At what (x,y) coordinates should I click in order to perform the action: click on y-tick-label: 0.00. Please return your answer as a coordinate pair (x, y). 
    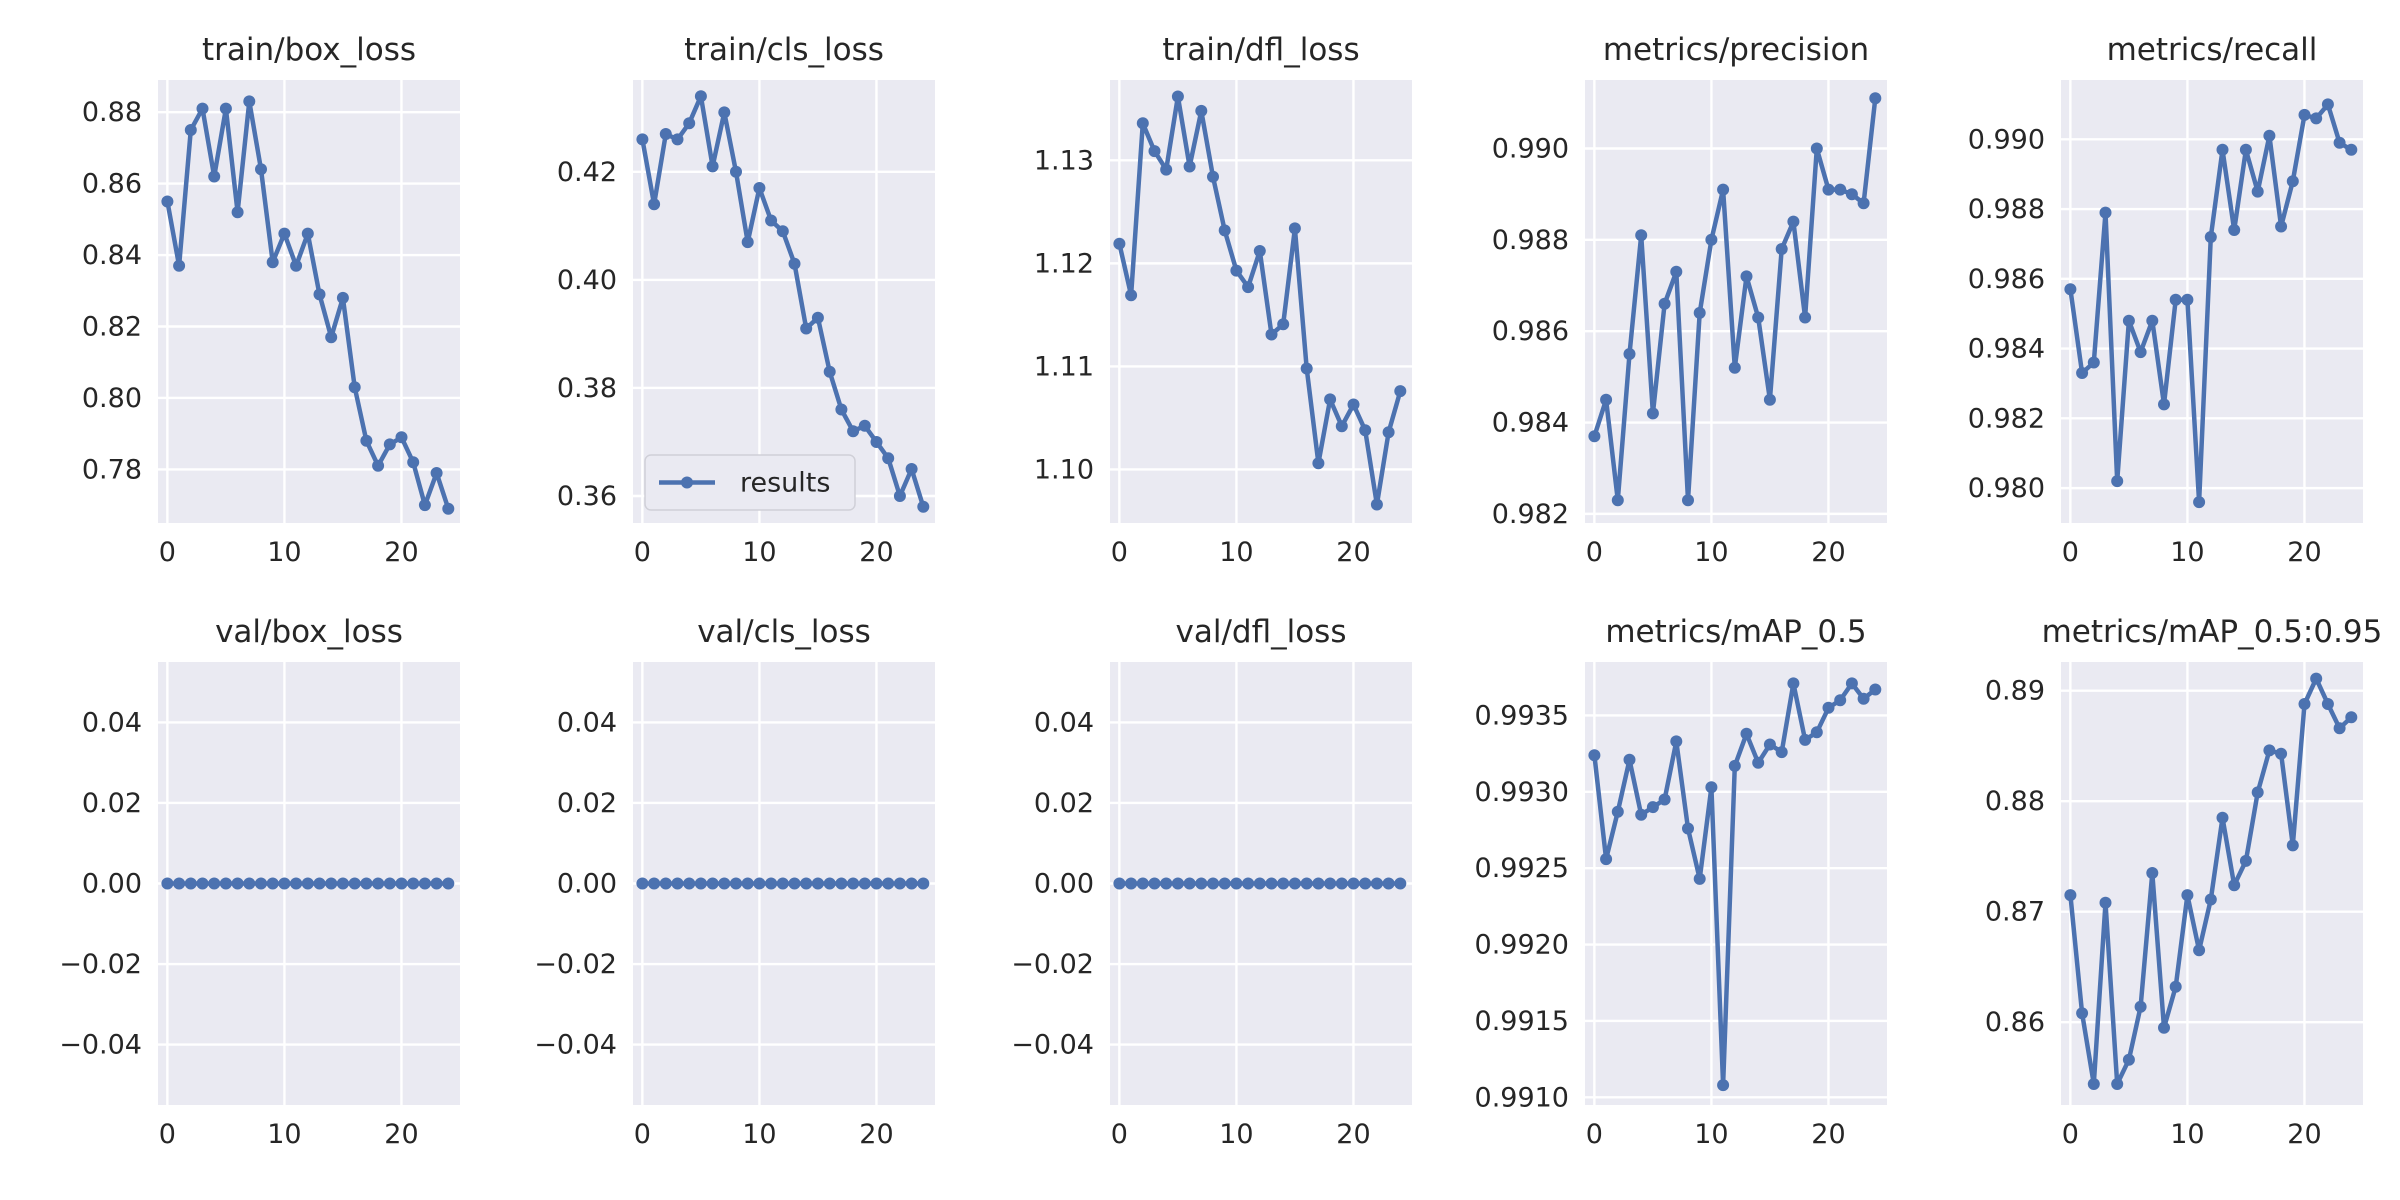
    Looking at the image, I should click on (1064, 884).